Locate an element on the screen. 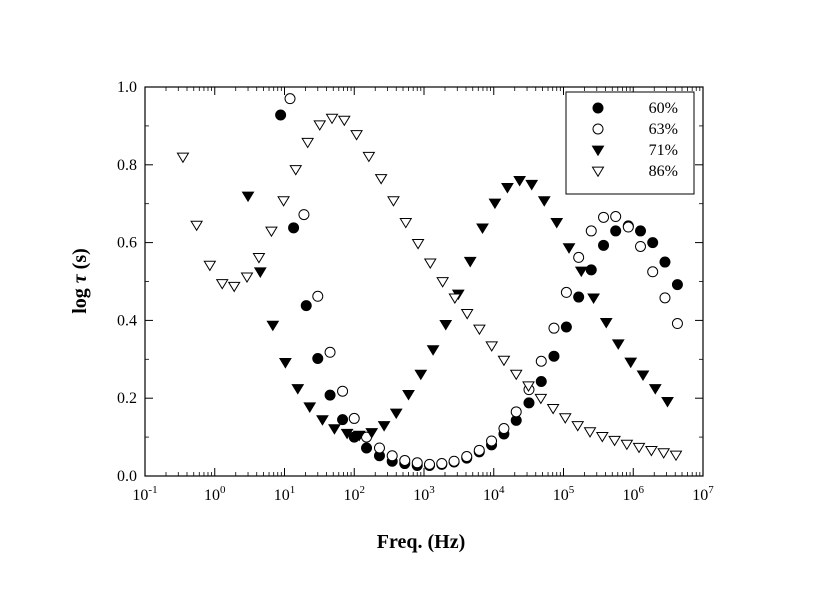  x-tick-label: 10¹ is located at coordinates (285, 494).